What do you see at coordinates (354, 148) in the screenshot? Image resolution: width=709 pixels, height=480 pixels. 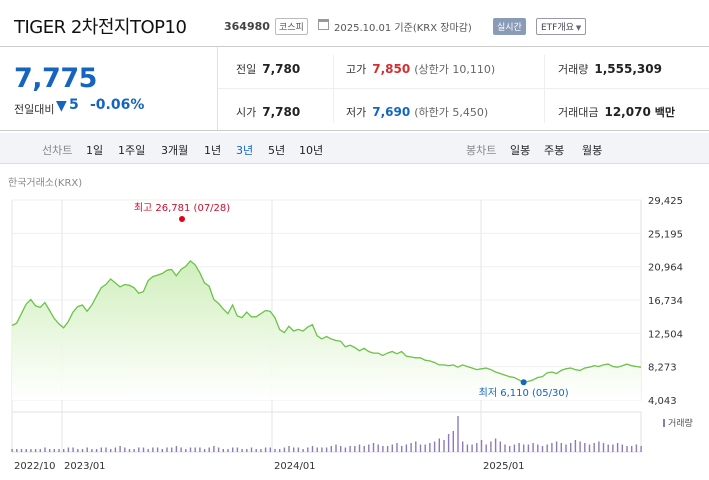 I see `chart-period-tabs: 선차트 1일 1주일 3개월 1년 3년 5년 10년 봉차트 일봉 주봉 월봉` at bounding box center [354, 148].